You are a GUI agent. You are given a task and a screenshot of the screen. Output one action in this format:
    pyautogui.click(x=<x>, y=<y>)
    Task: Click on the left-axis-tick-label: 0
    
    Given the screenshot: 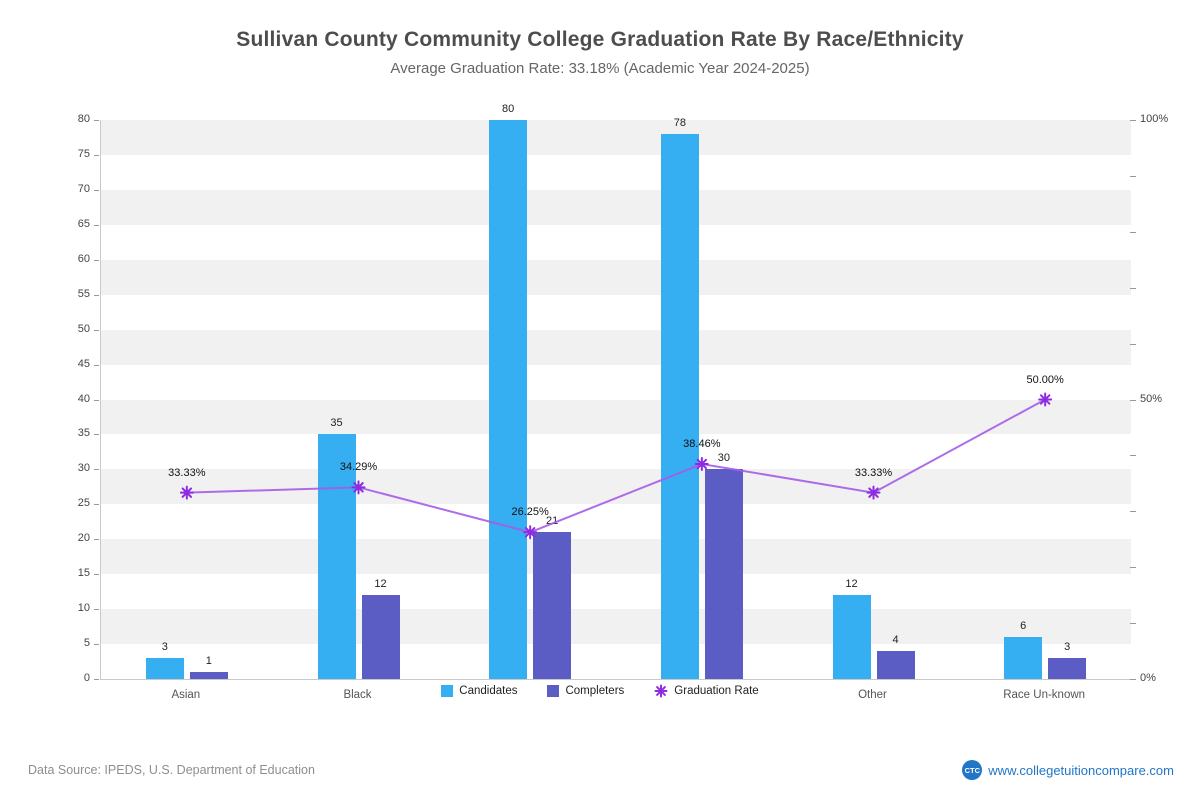 What is the action you would take?
    pyautogui.click(x=86, y=678)
    